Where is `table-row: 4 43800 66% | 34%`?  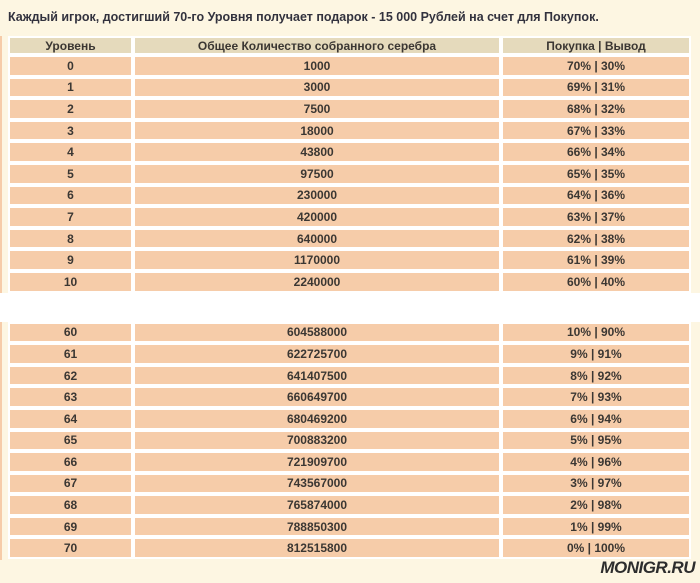 table-row: 4 43800 66% | 34% is located at coordinates (349, 152).